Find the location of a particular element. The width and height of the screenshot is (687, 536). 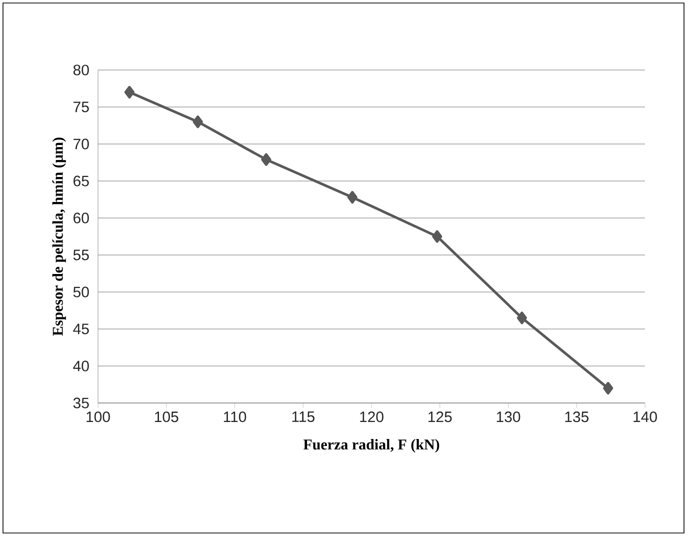

x-tick-label: 140 is located at coordinates (645, 417).